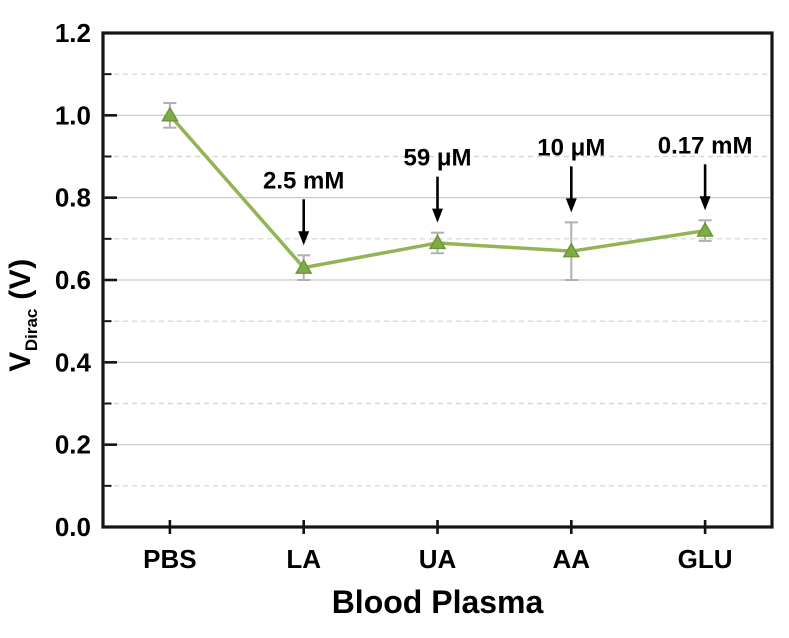 The height and width of the screenshot is (638, 789). What do you see at coordinates (705, 145) in the screenshot?
I see `annotation-label: 0.17 mM` at bounding box center [705, 145].